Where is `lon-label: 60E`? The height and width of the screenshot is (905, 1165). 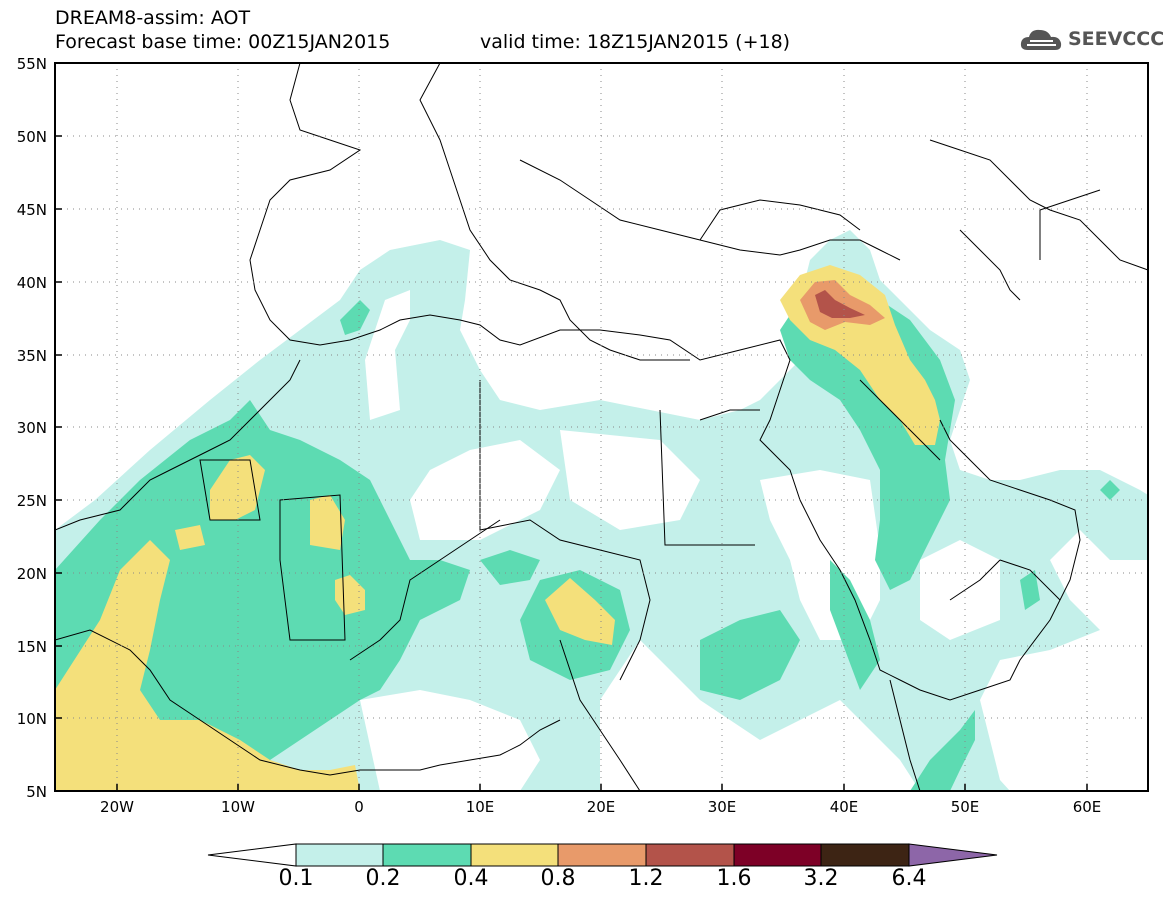 lon-label: 60E is located at coordinates (1087, 807).